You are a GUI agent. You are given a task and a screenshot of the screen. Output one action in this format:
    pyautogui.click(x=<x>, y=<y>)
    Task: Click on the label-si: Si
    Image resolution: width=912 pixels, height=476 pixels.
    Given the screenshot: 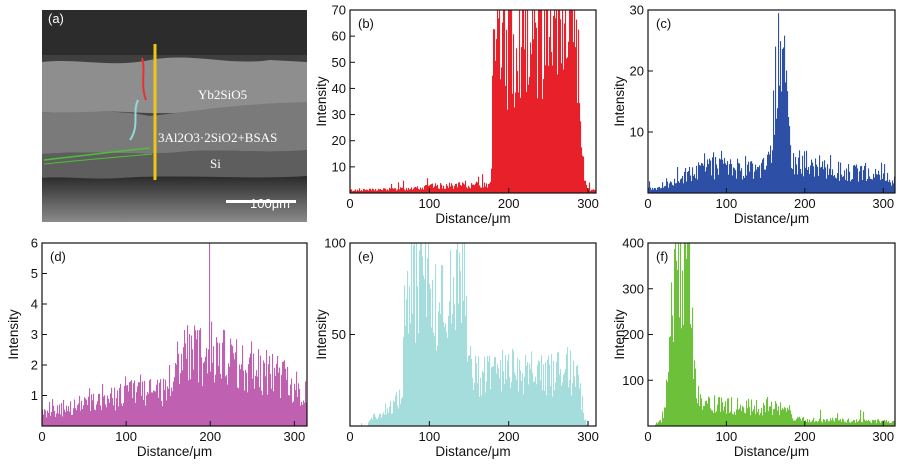 What is the action you would take?
    pyautogui.click(x=215, y=163)
    